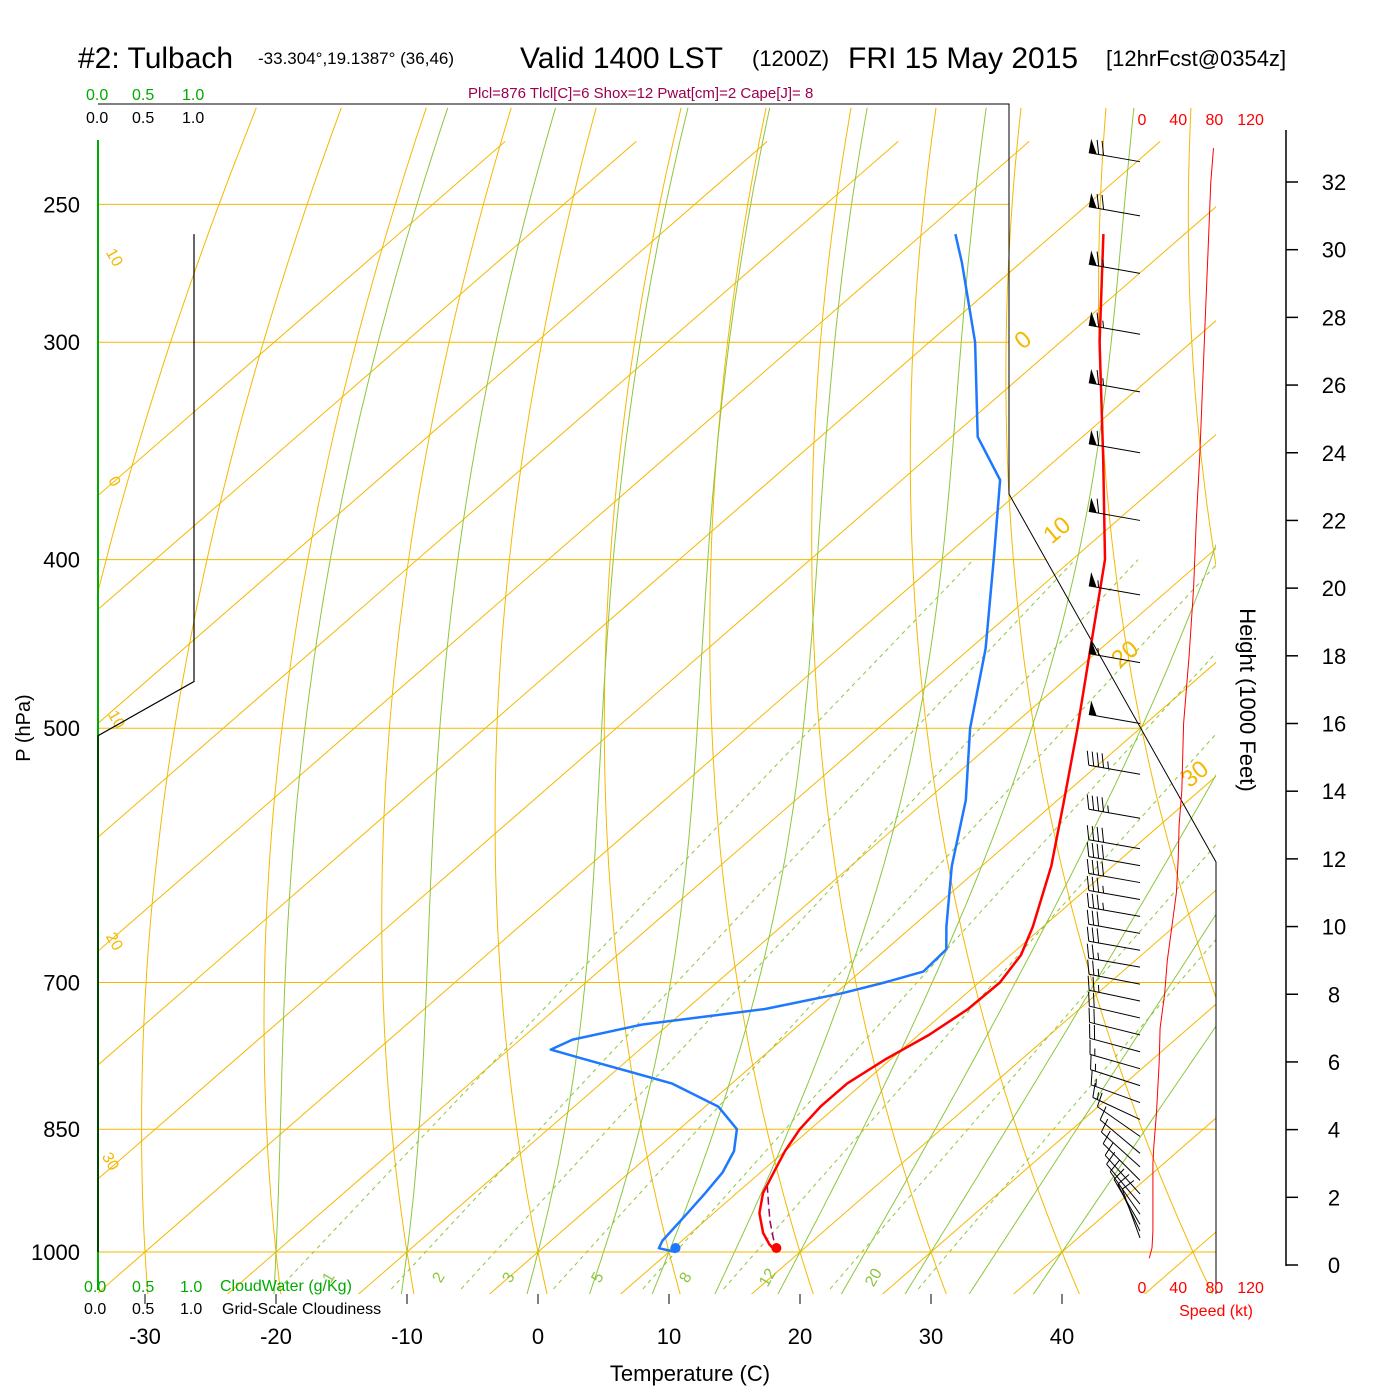  What do you see at coordinates (356, 58) in the screenshot?
I see `title-coords: -33.304°,19.1387° (36,46)` at bounding box center [356, 58].